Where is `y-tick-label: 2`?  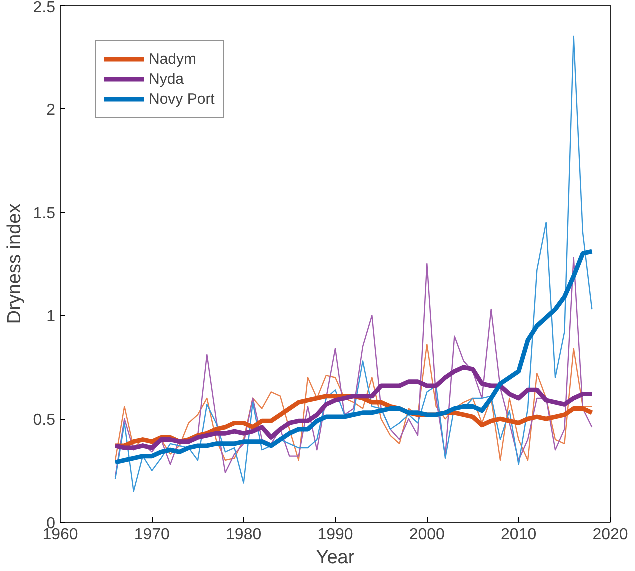
y-tick-label: 2 is located at coordinates (51, 110).